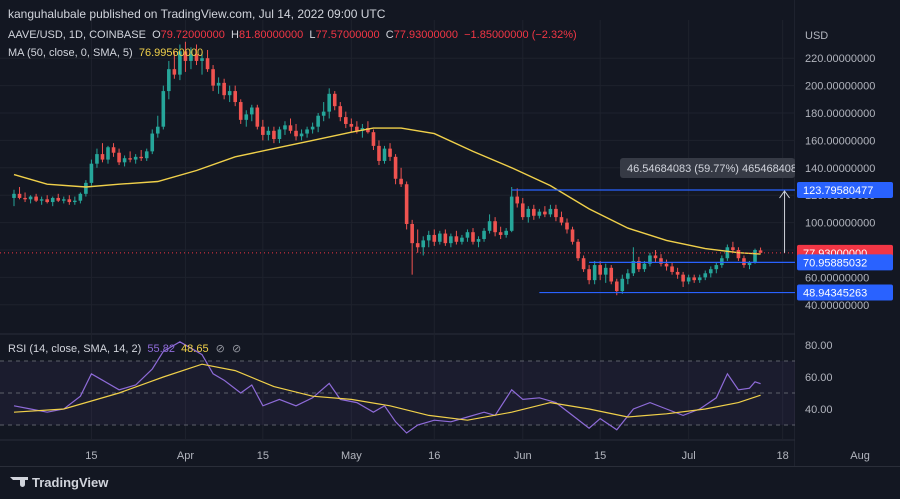  Describe the element at coordinates (860, 456) in the screenshot. I see `x-tick-label: Aug` at that location.